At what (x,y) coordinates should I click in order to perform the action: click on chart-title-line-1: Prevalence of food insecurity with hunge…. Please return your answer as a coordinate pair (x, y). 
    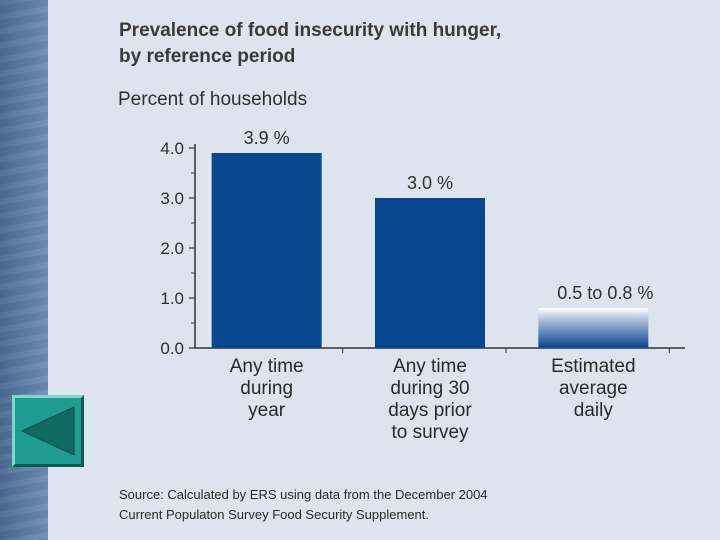
    Looking at the image, I should click on (310, 30).